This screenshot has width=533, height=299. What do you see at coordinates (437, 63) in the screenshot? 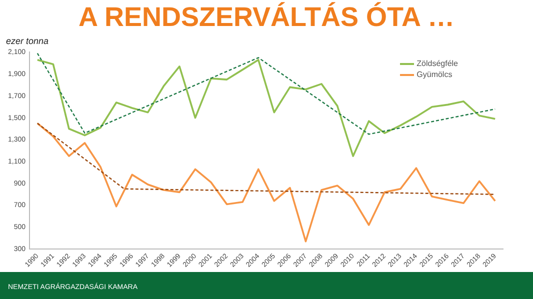
I see `legend-label: Zöldségféle` at bounding box center [437, 63].